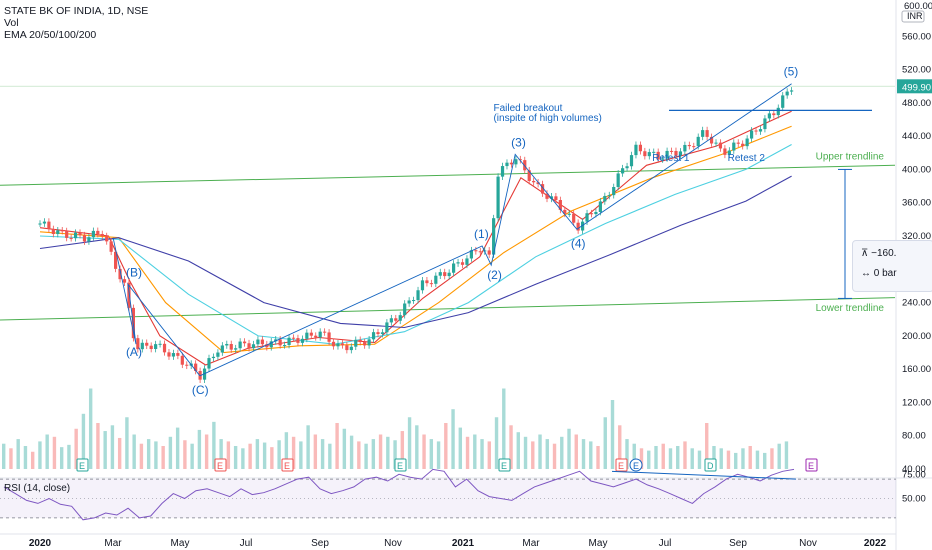 Image resolution: width=932 pixels, height=550 pixels. What do you see at coordinates (916, 369) in the screenshot?
I see `y-tick-label: 160.00` at bounding box center [916, 369].